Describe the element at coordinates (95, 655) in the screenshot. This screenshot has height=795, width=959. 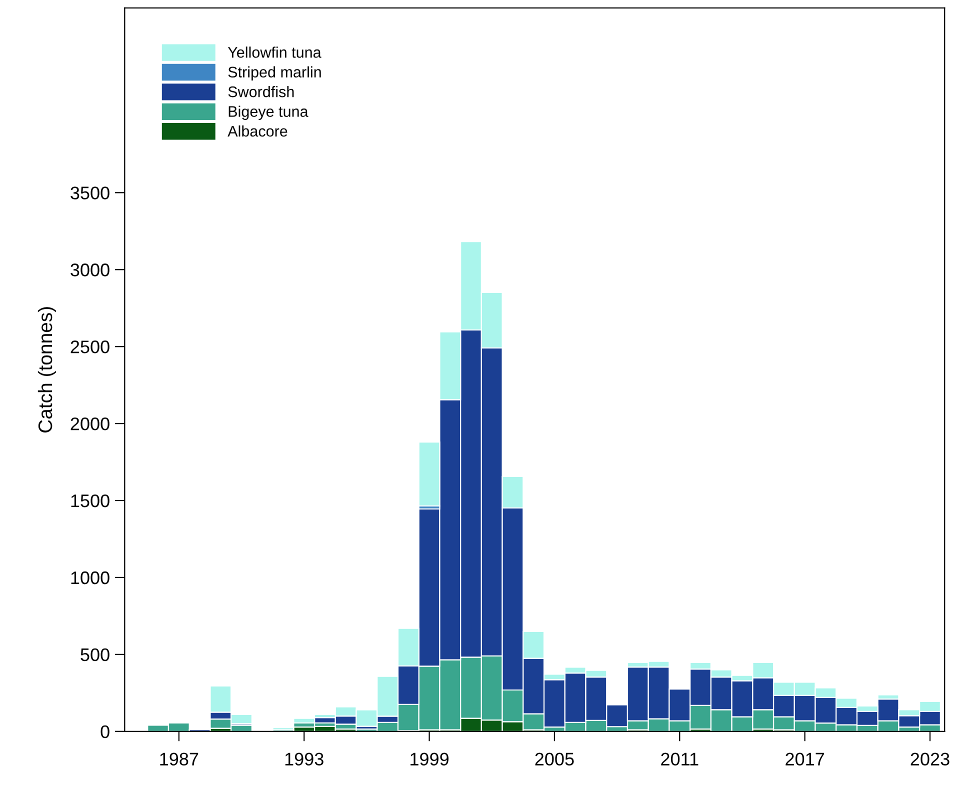
I see `y-tick-label: 500` at that location.